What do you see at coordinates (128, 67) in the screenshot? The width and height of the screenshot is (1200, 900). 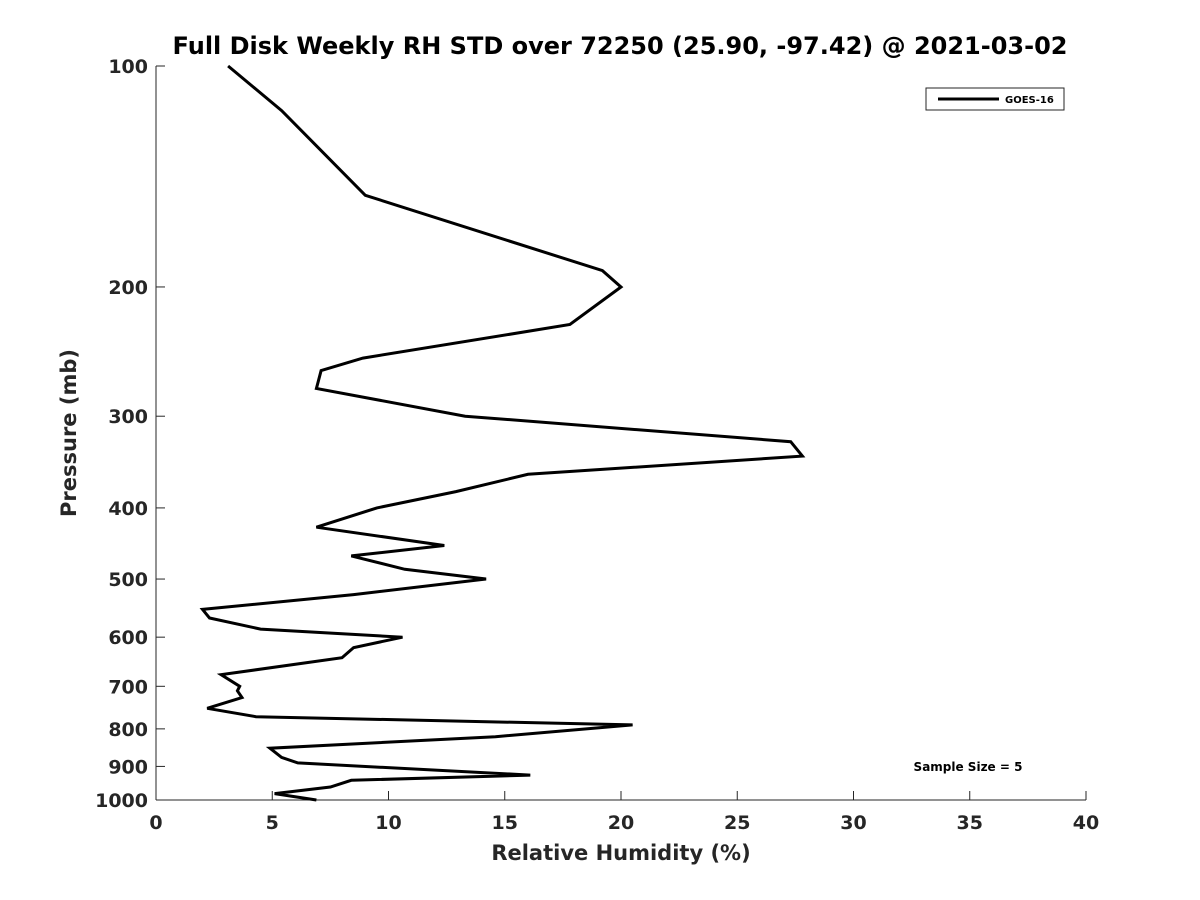 I see `y-tick-label: 100` at bounding box center [128, 67].